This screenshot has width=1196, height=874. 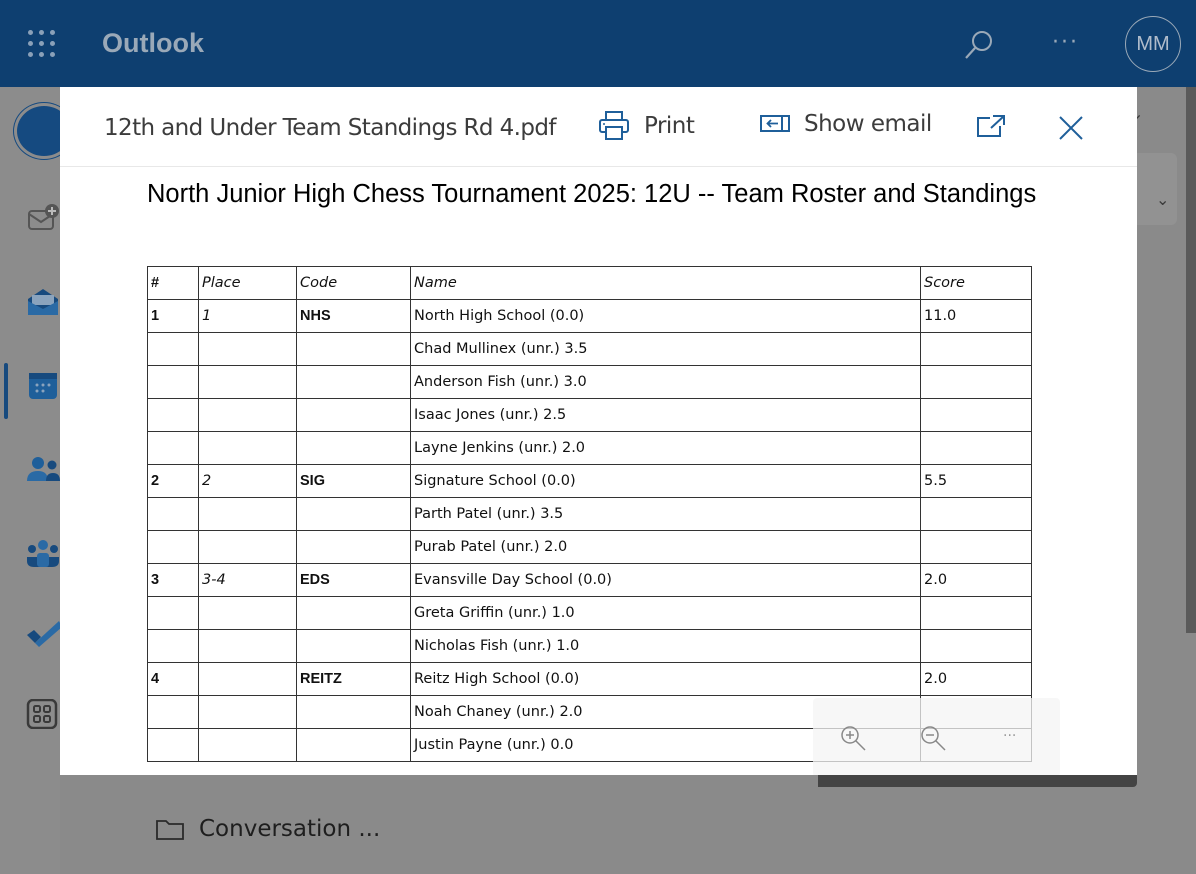 What do you see at coordinates (353, 316) in the screenshot?
I see `table-cell: NHS` at bounding box center [353, 316].